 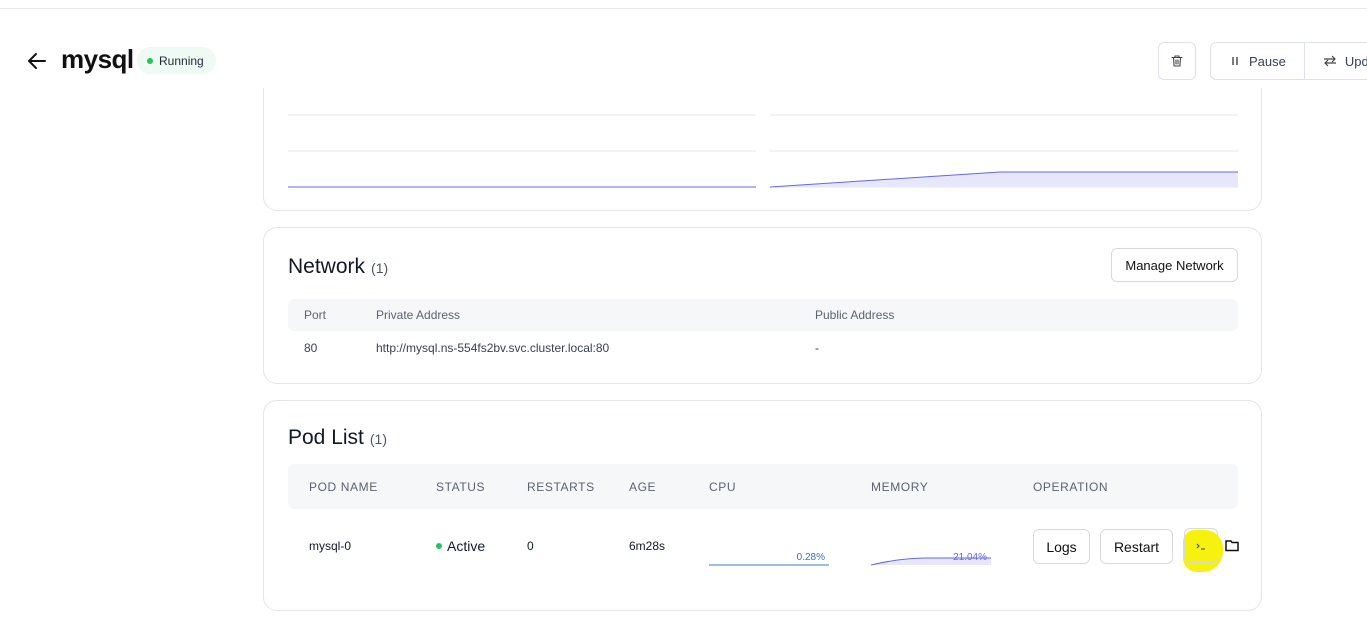 What do you see at coordinates (343, 487) in the screenshot?
I see `col-pod-name: POD NAME` at bounding box center [343, 487].